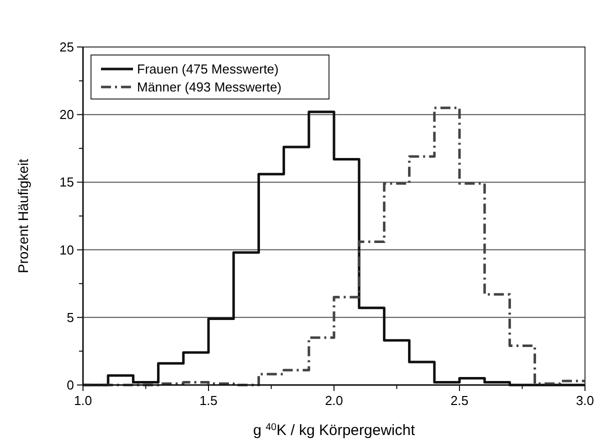  I want to click on x-axis-title: g $^{40}$K / kg Körpergewicht, so click(334, 430).